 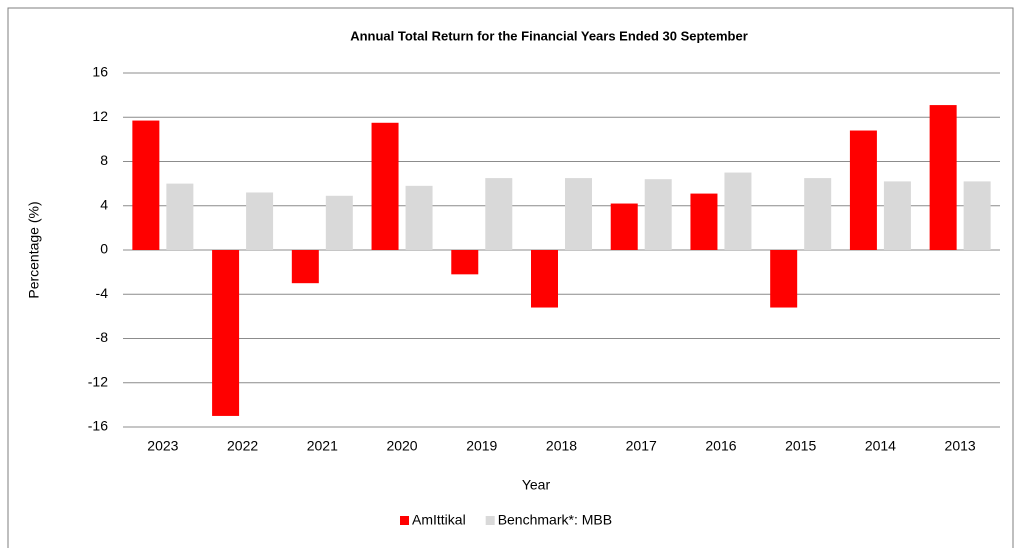 What do you see at coordinates (401, 446) in the screenshot?
I see `x-tick-label: 2020` at bounding box center [401, 446].